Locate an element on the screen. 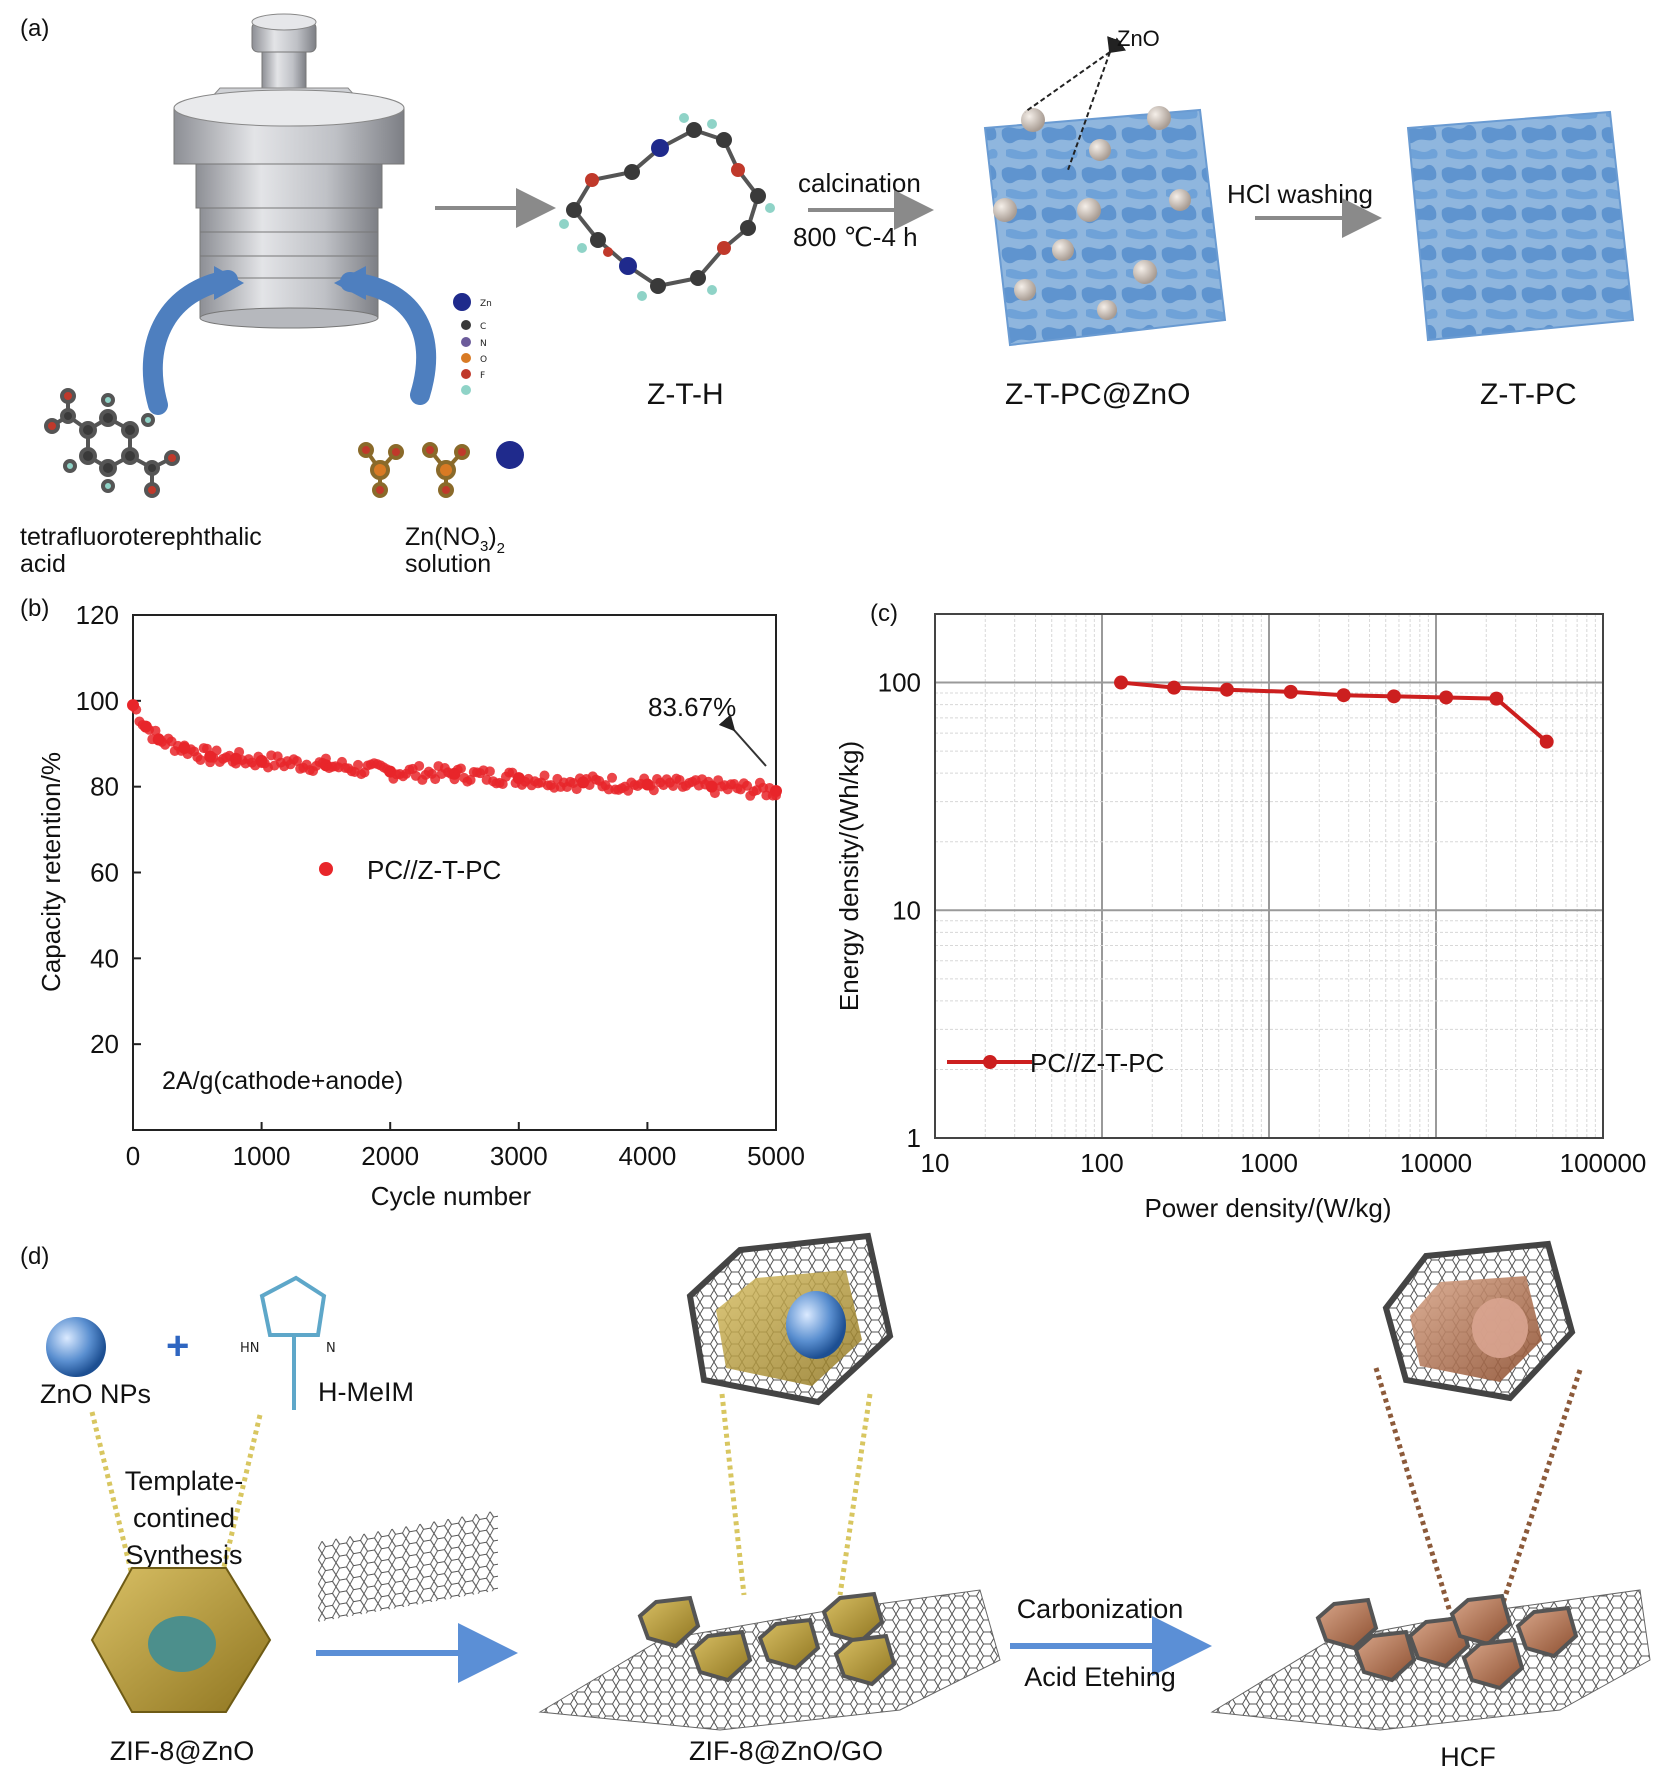 This screenshot has width=1654, height=1782. stage-ztpc-zno: Z-T-PC@ZnO is located at coordinates (1097, 394).